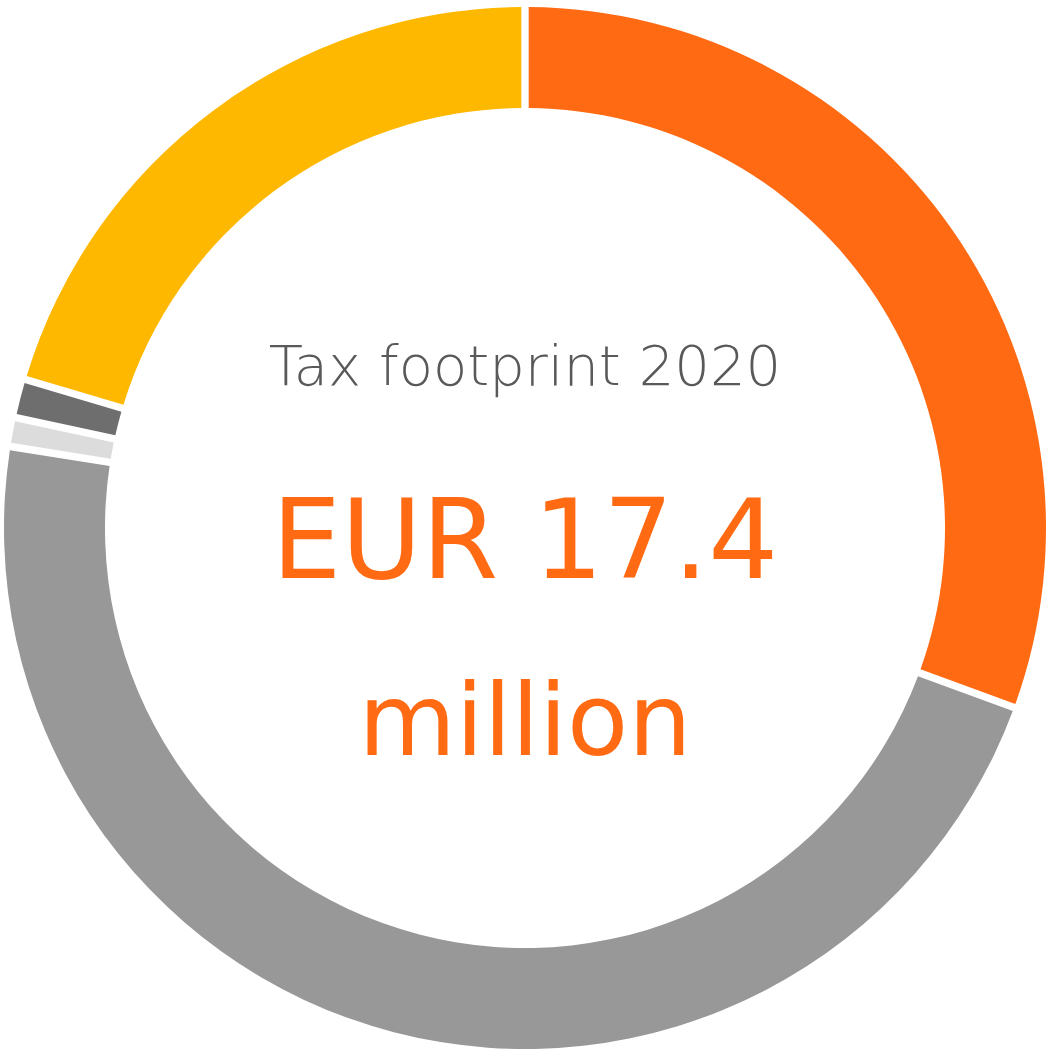  What do you see at coordinates (525, 365) in the screenshot?
I see `text: Tax footprint 2020` at bounding box center [525, 365].